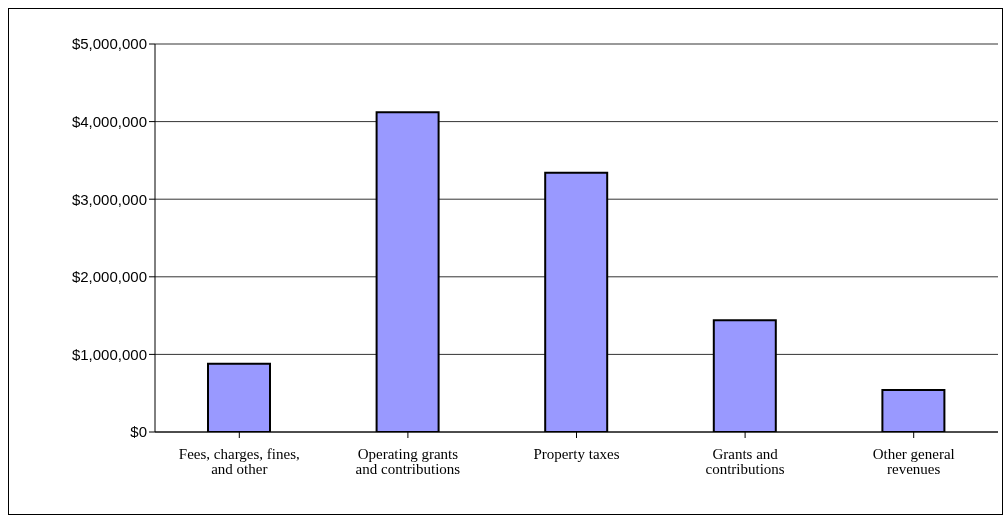 Image resolution: width=1005 pixels, height=519 pixels. I want to click on y-tick-label: $1,000,000, so click(109, 354).